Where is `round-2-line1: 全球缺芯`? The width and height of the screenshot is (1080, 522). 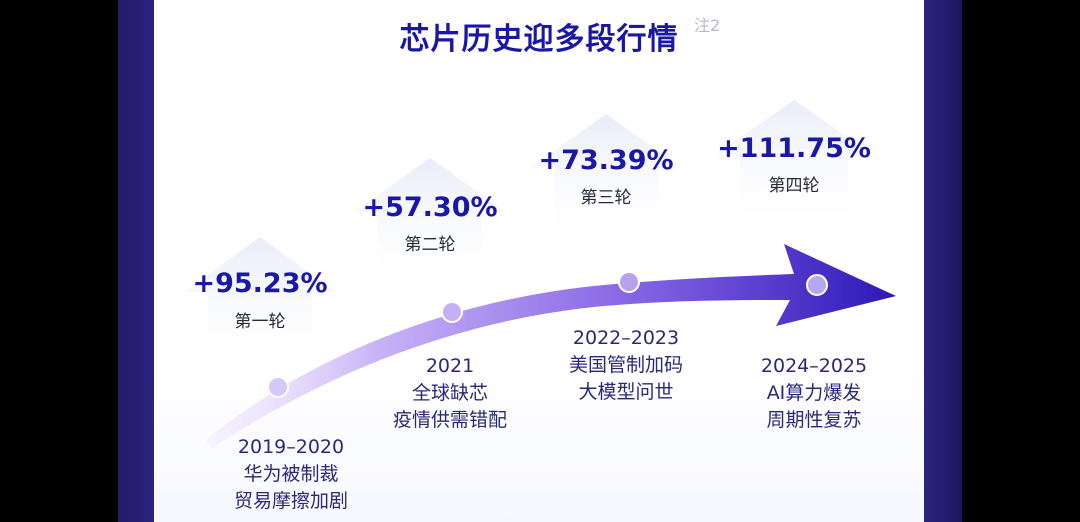 round-2-line1: 全球缺芯 is located at coordinates (449, 393).